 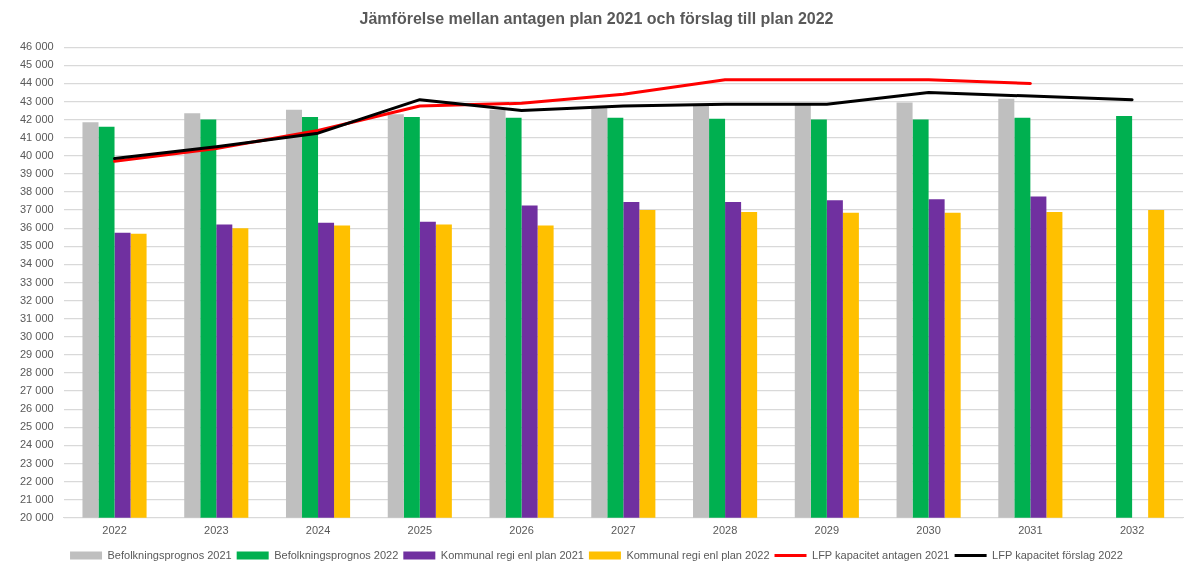 What do you see at coordinates (725, 530) in the screenshot?
I see `x-tick-label: 2028` at bounding box center [725, 530].